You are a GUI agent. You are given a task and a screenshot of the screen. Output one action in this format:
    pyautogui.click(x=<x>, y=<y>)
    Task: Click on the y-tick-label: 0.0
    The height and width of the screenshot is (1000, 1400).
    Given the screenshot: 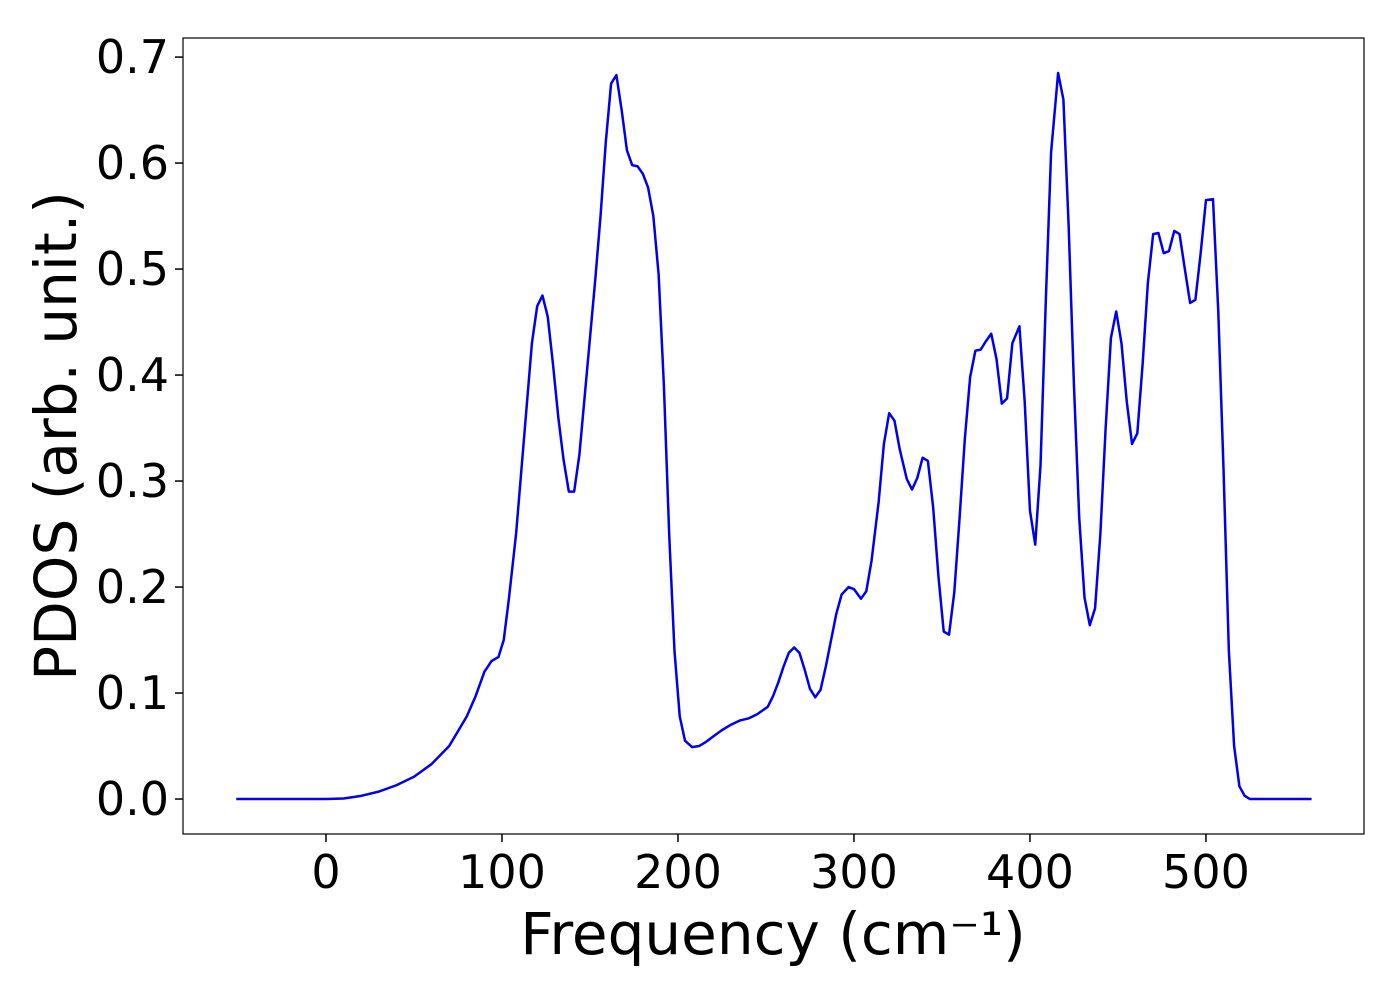 What is the action you would take?
    pyautogui.click(x=132, y=799)
    